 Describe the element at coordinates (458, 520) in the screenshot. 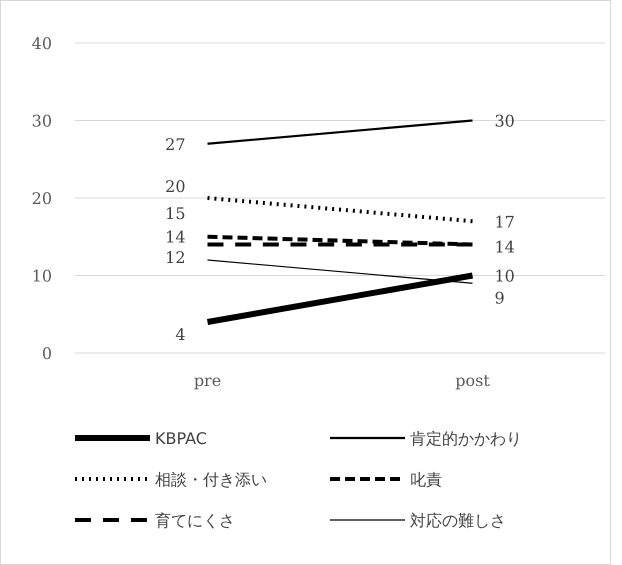

I see `legend-label: 対応の難しさ` at that location.